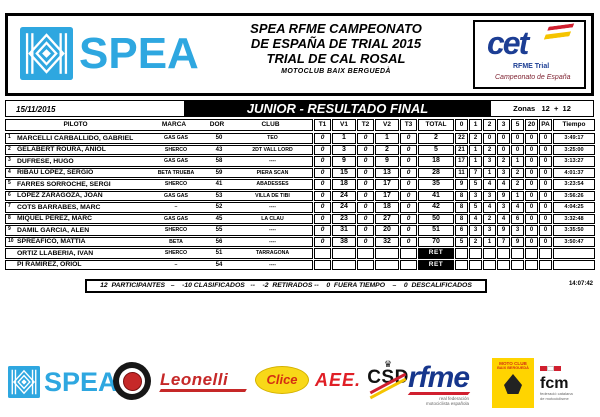 This screenshot has height=417, width=600. What do you see at coordinates (217, 124) in the screenshot?
I see `col-header-dor: DOR` at bounding box center [217, 124].